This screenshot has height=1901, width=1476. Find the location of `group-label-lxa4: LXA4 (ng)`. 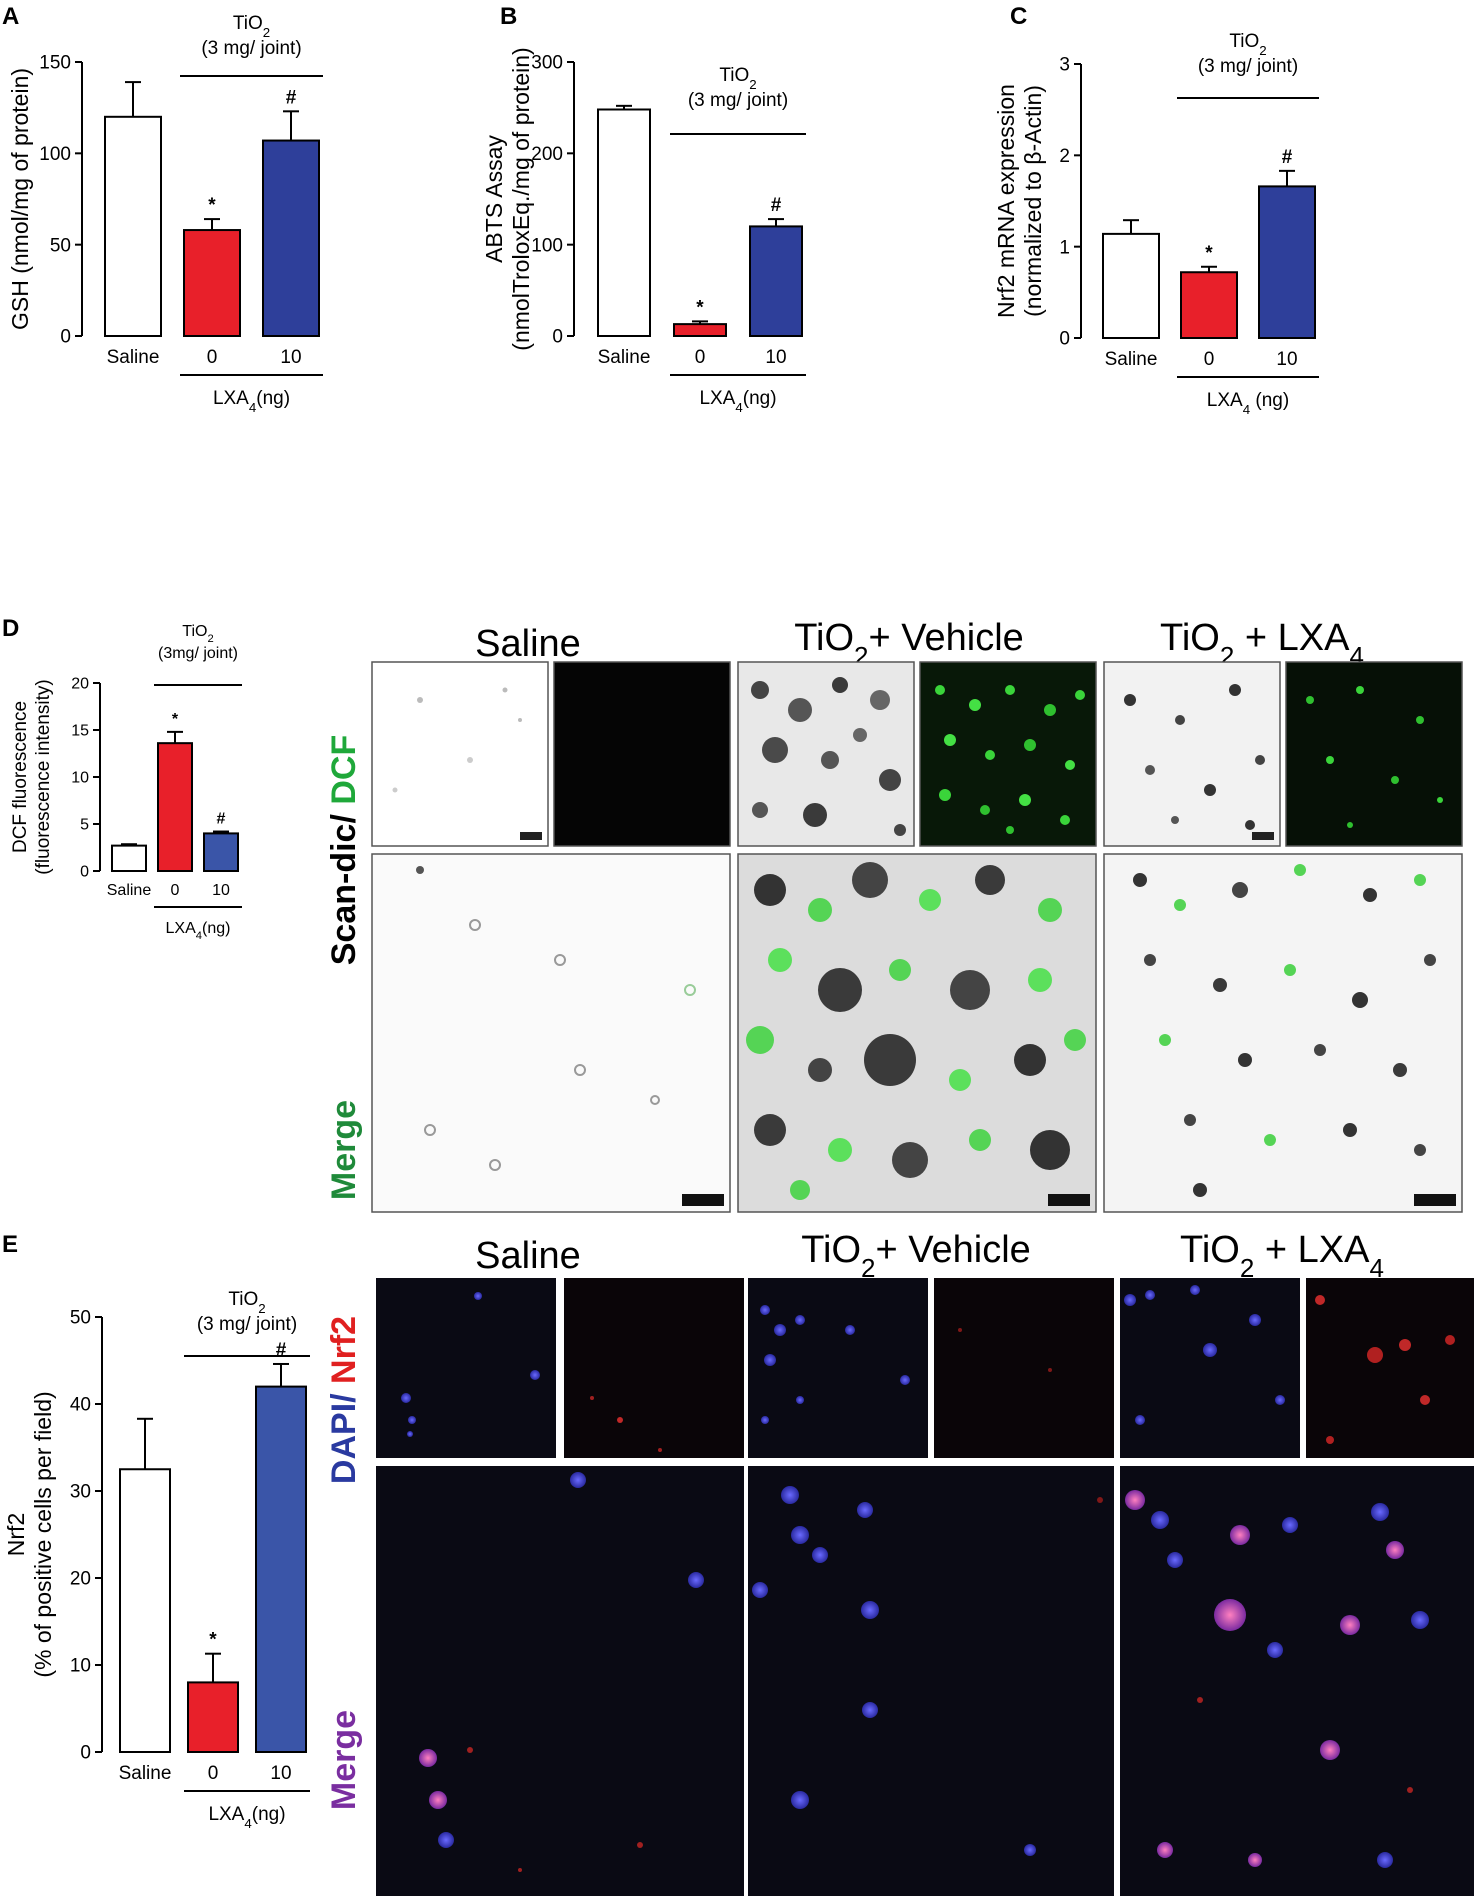

group-label-lxa4: LXA4 (ng) is located at coordinates (1248, 403).